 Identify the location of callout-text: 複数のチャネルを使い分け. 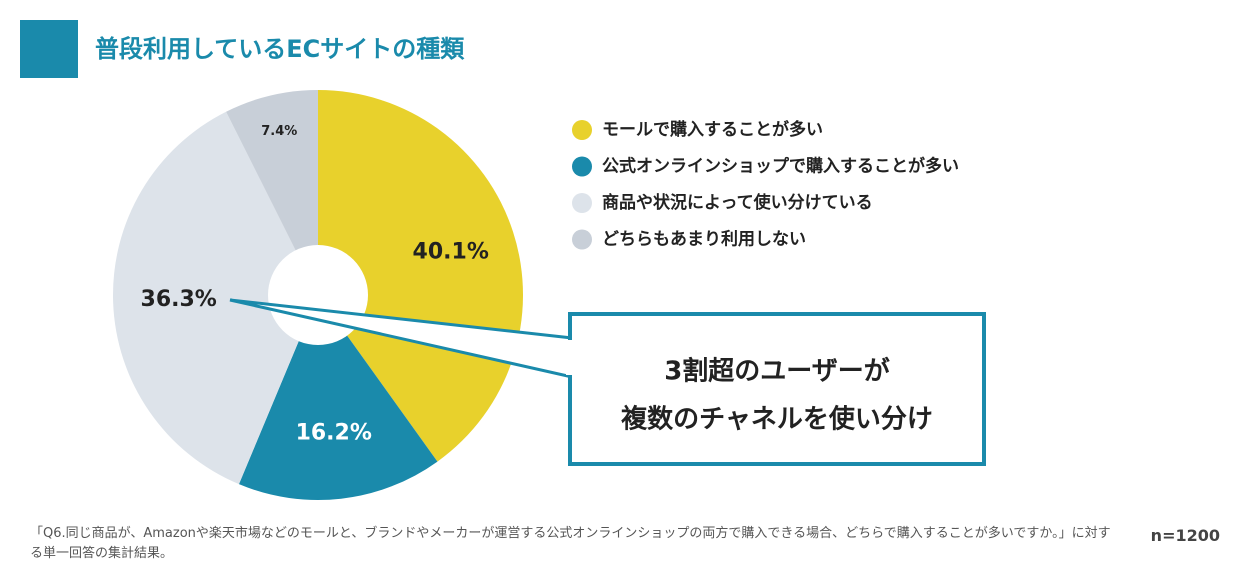
(777, 419).